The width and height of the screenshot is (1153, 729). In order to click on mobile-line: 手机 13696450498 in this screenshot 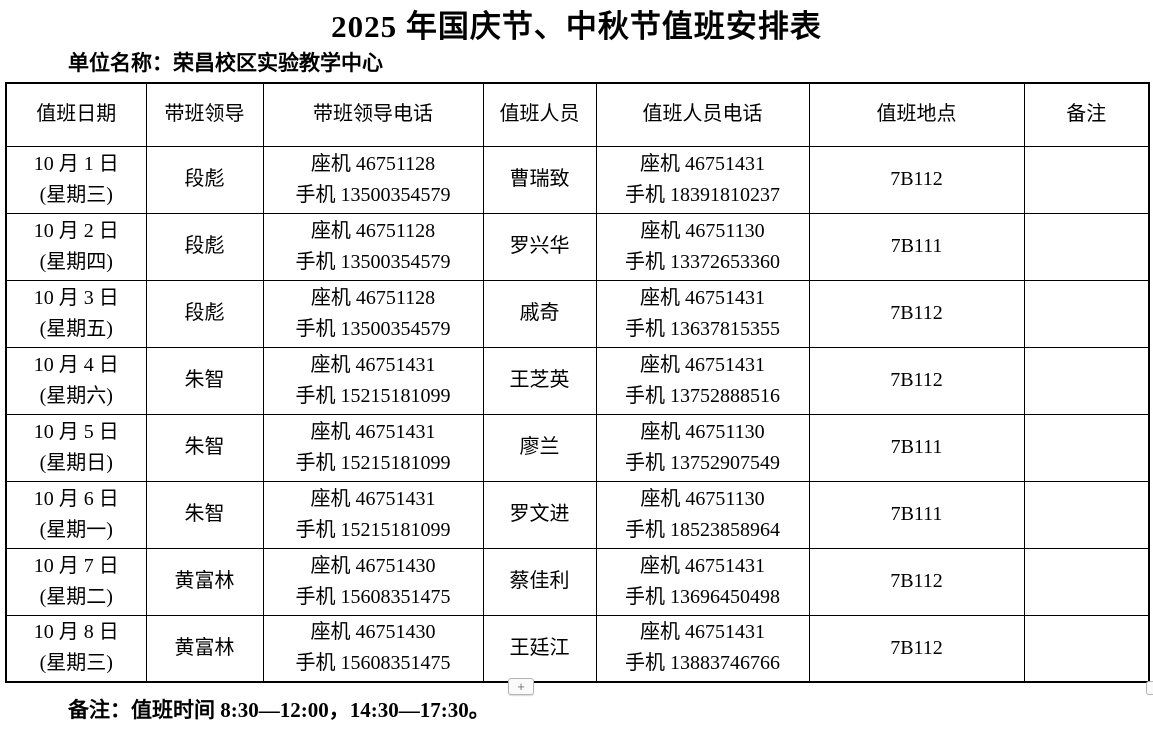, I will do `click(702, 596)`.